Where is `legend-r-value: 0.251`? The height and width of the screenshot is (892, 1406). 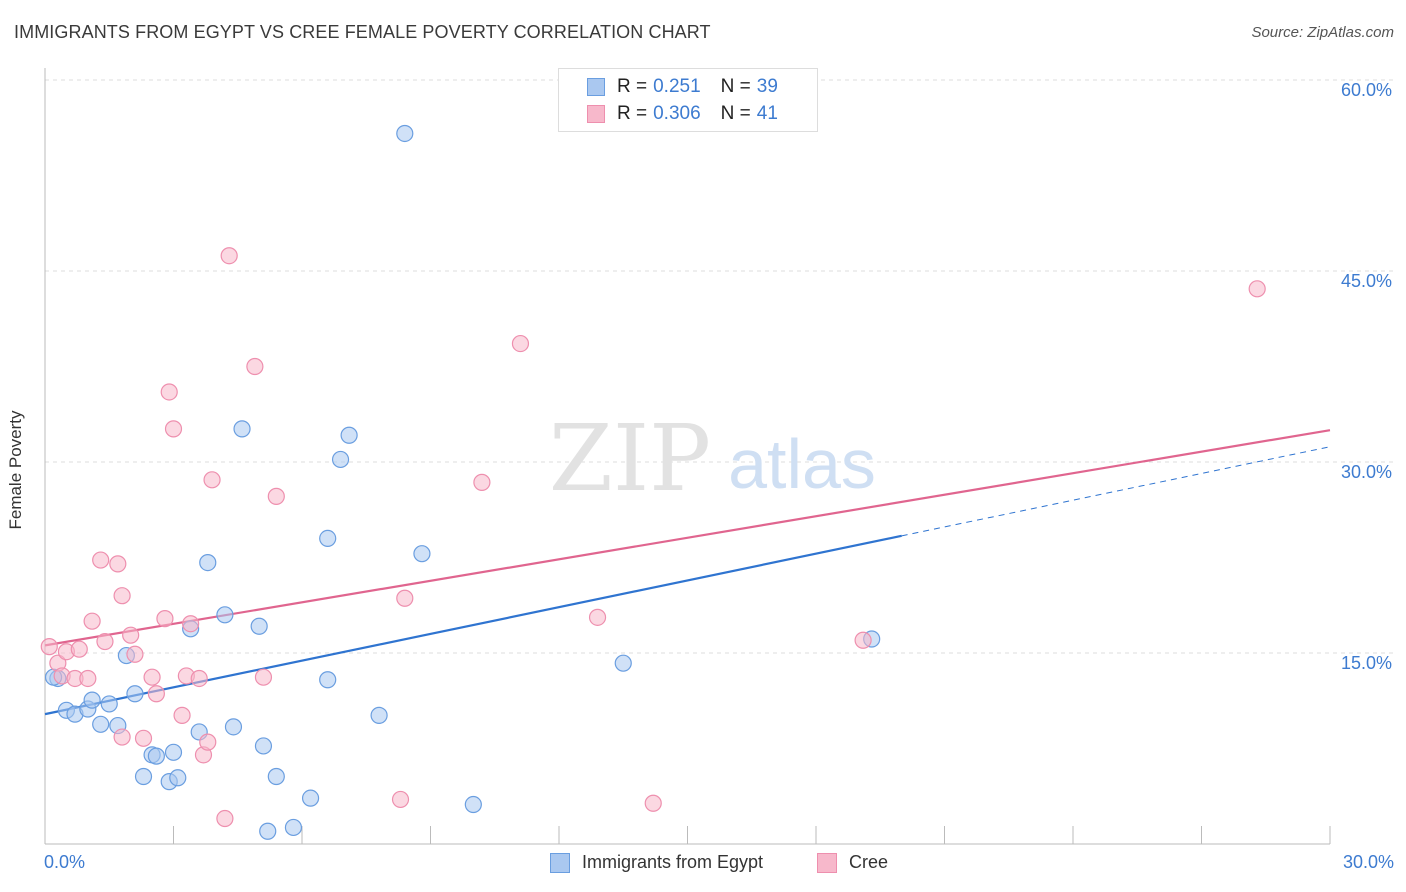 legend-r-value: 0.251 is located at coordinates (677, 86).